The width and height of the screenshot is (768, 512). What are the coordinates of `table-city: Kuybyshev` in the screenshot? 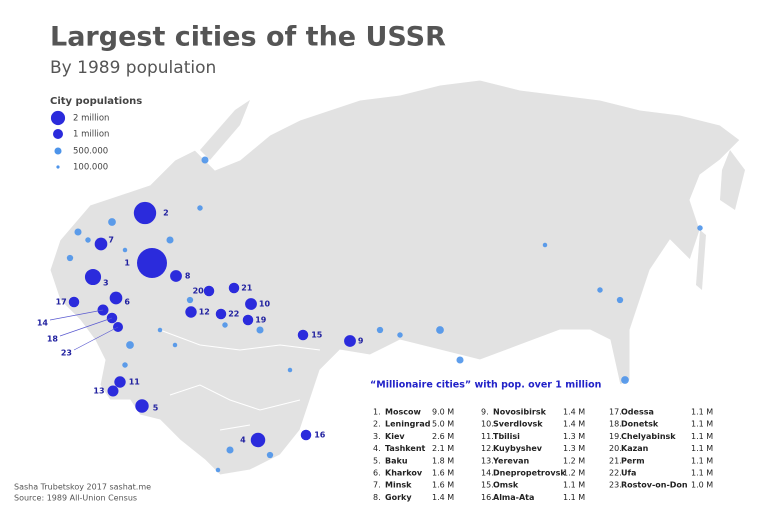 It's located at (518, 448).